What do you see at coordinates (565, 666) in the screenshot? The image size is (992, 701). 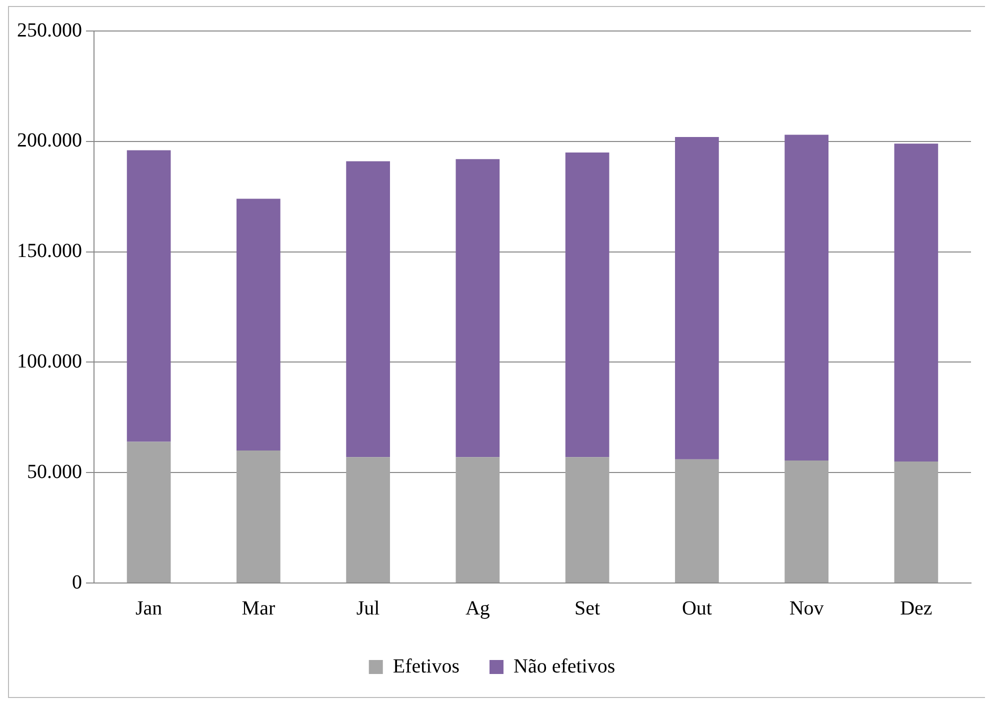 I see `legend-label: Não efetivos` at bounding box center [565, 666].